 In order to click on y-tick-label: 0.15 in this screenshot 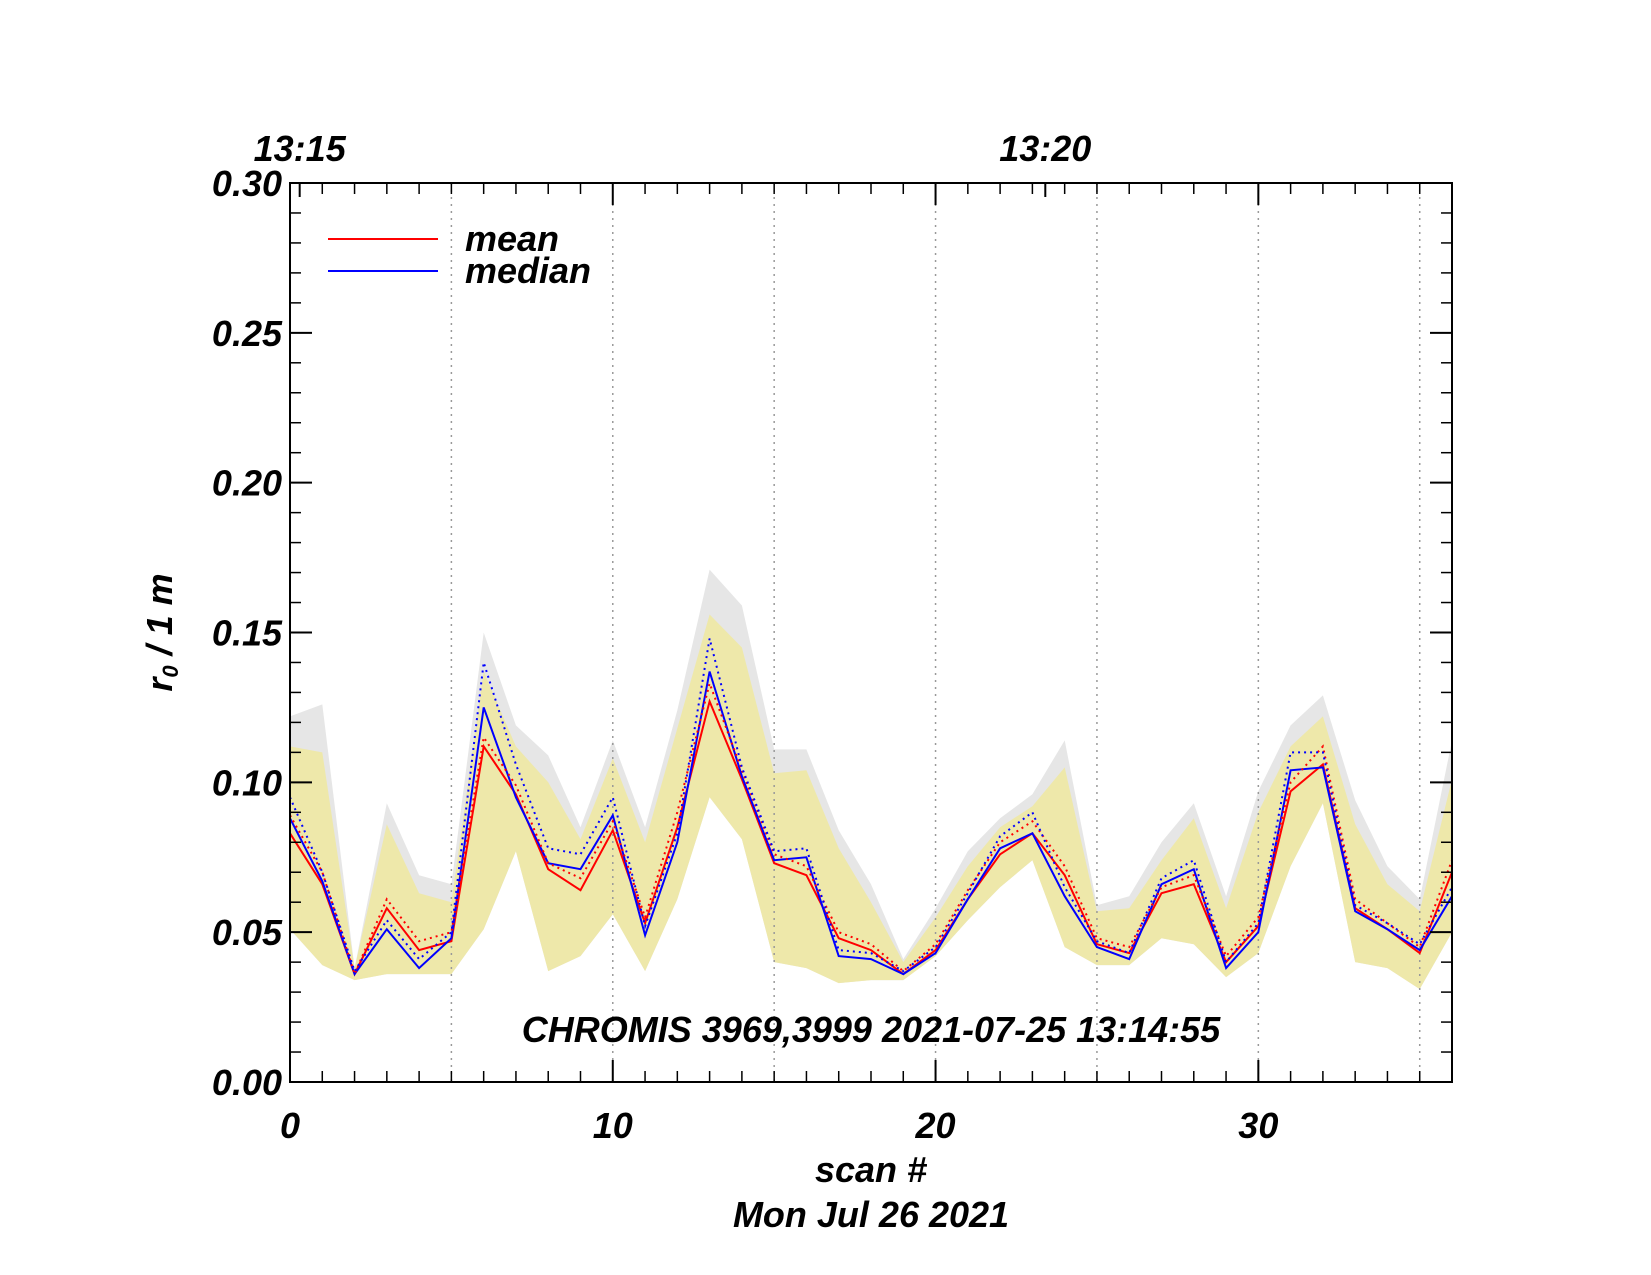, I will do `click(247, 633)`.